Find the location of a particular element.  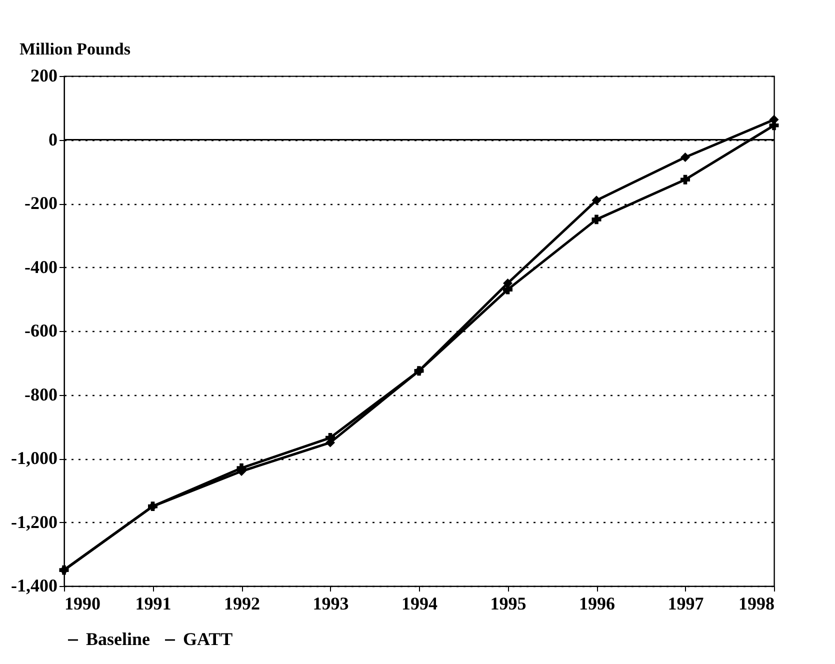

x-tick-label: 1995 is located at coordinates (508, 604).